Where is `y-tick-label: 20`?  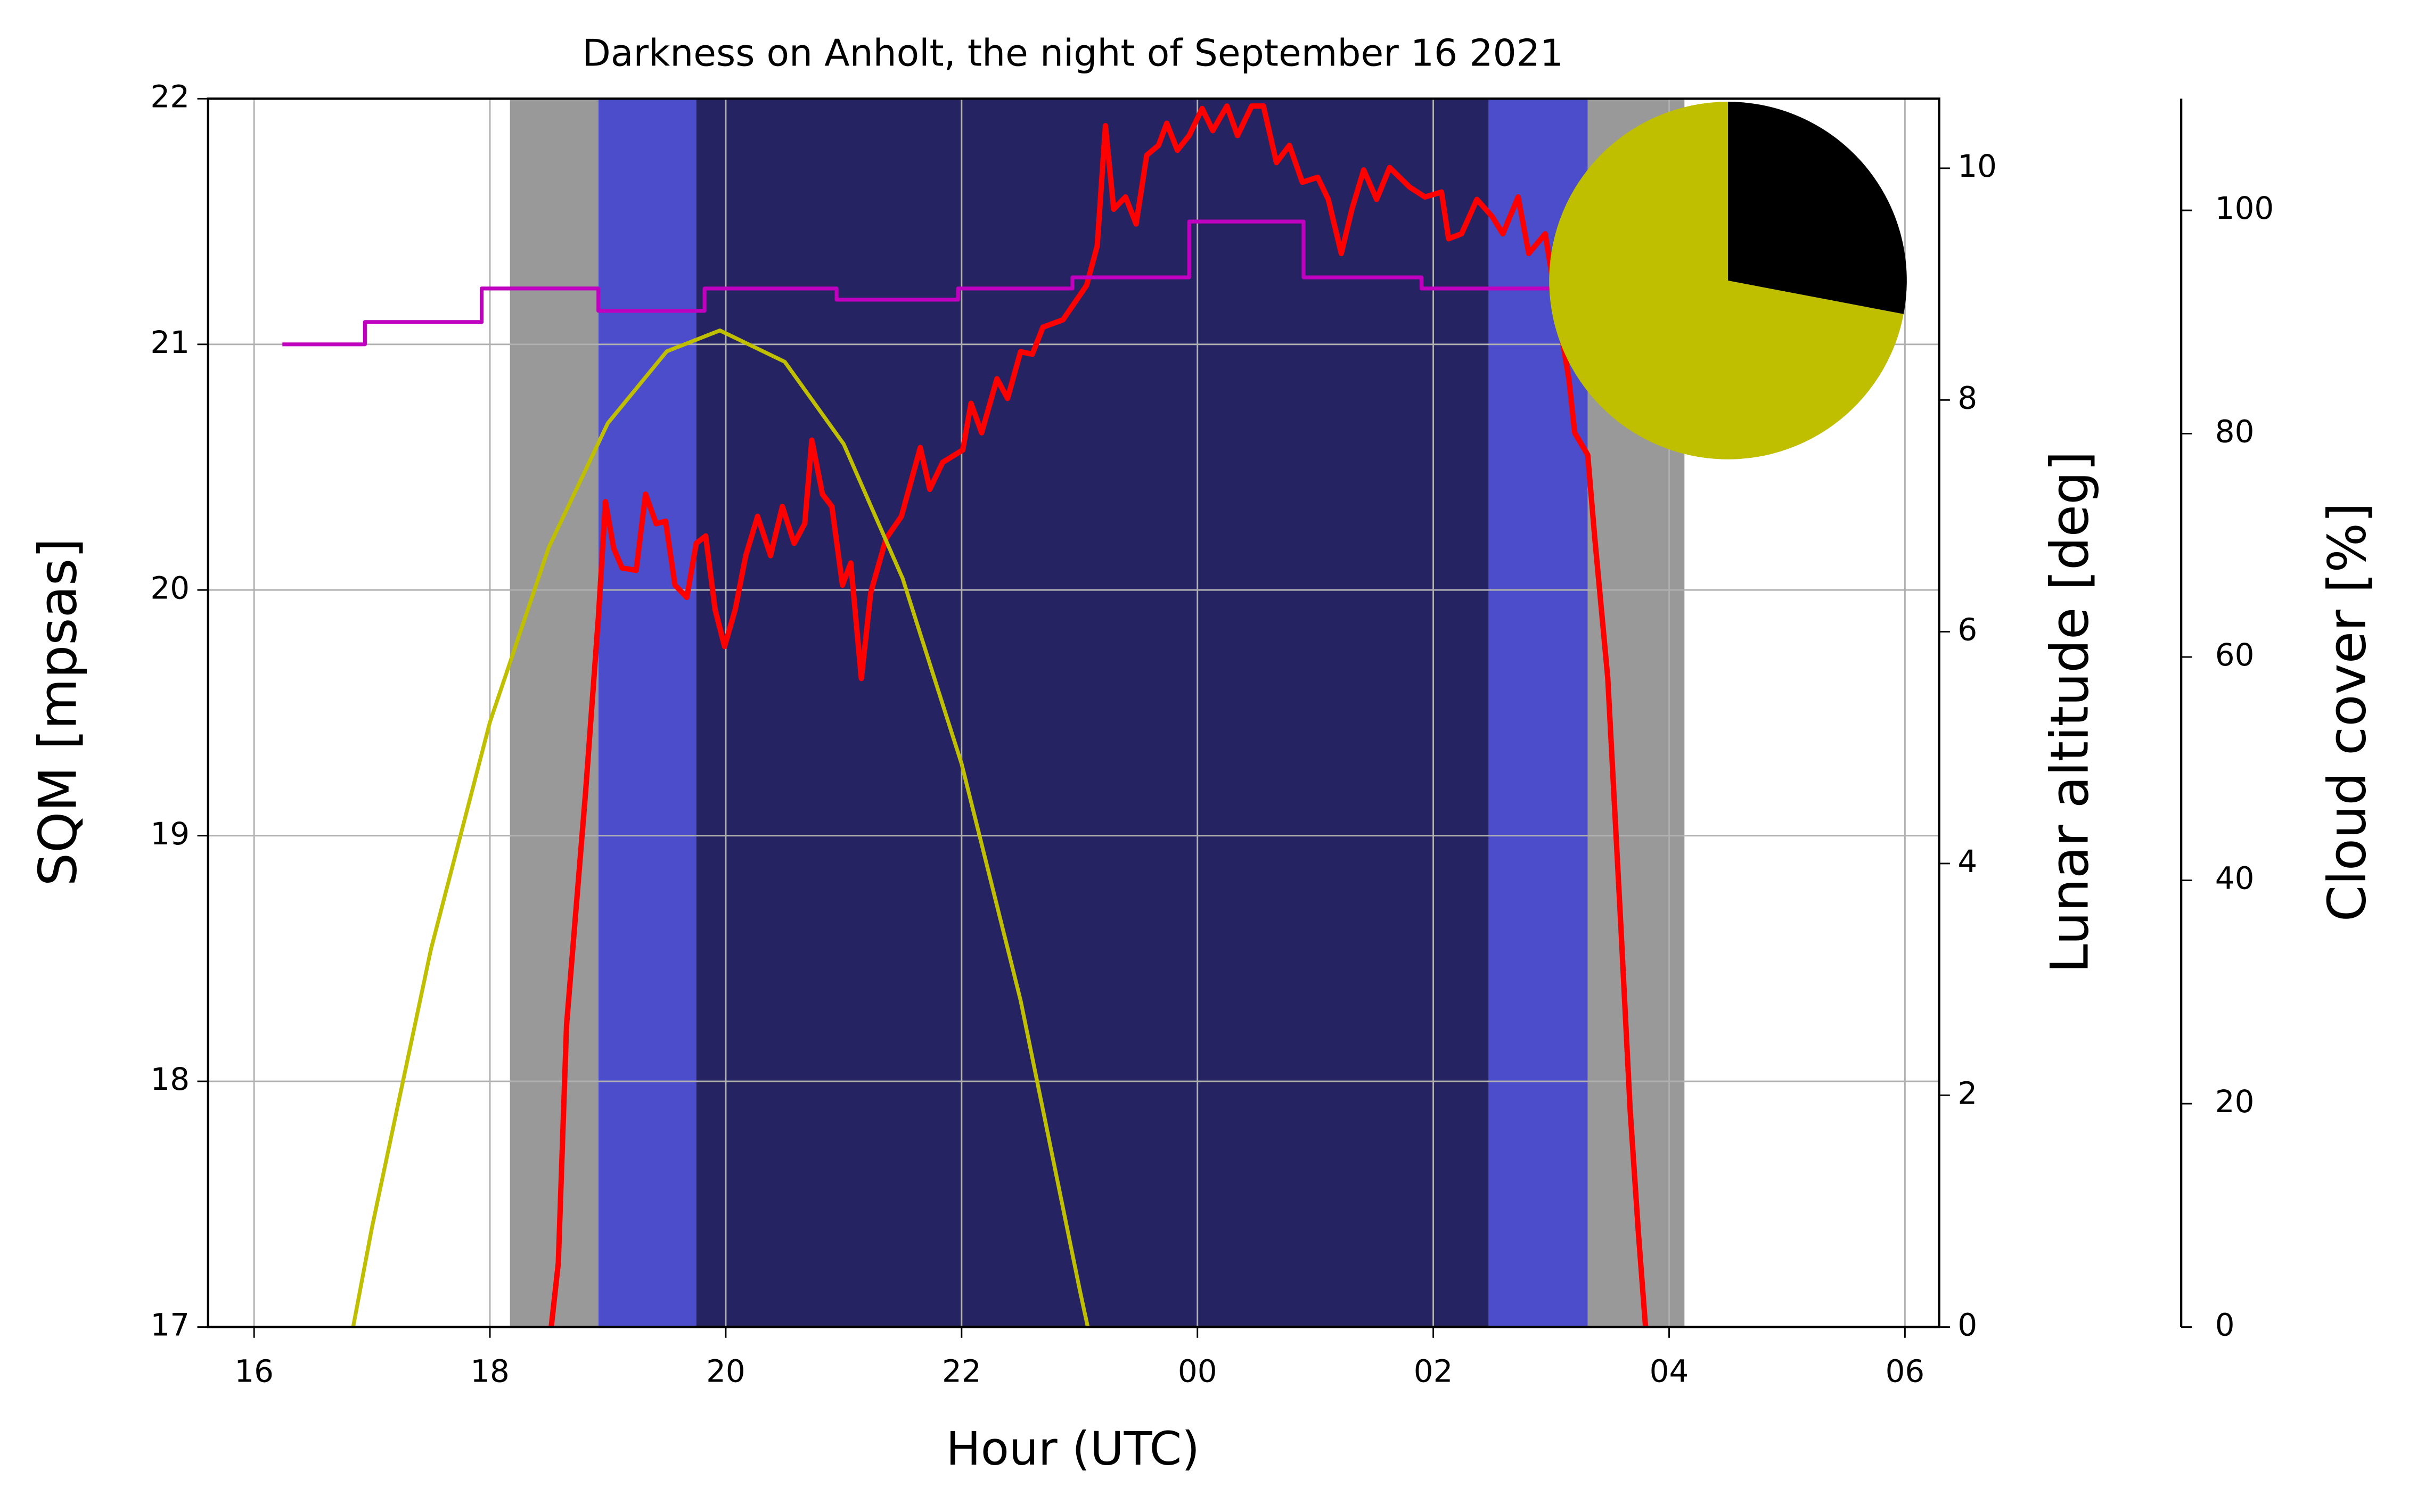
y-tick-label: 20 is located at coordinates (170, 588).